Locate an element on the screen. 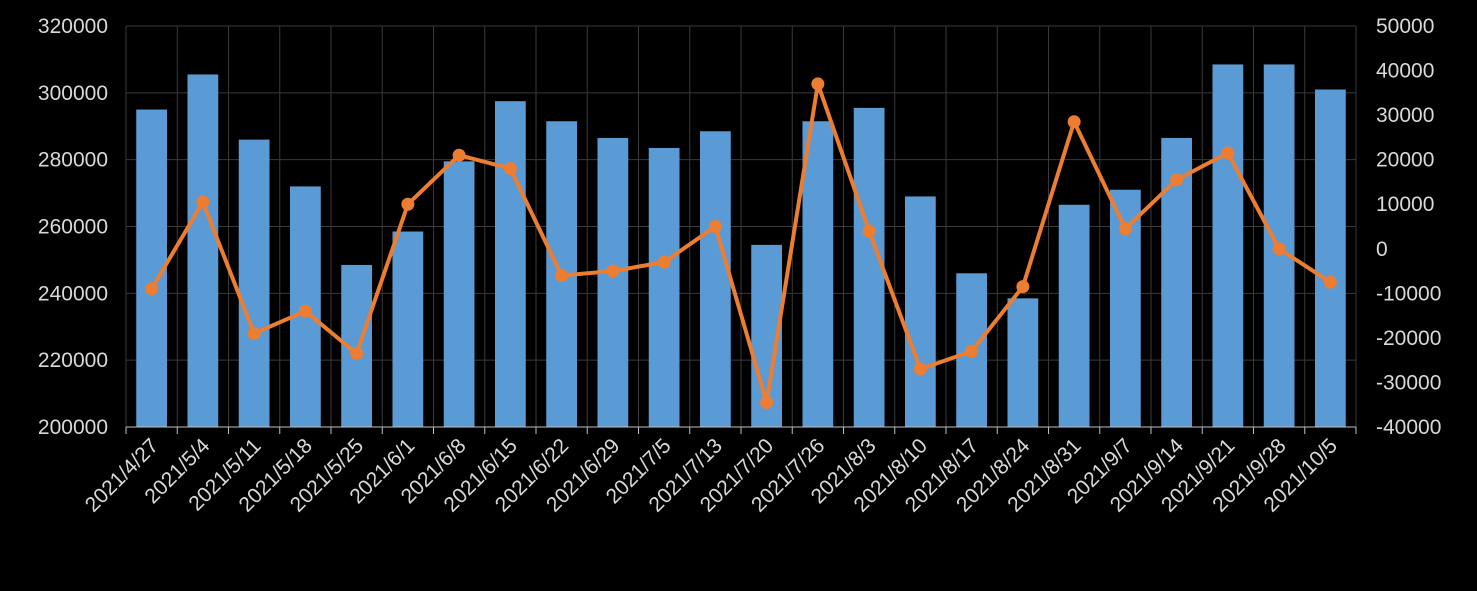  left-y-tick-label: 260000 is located at coordinates (73, 227).